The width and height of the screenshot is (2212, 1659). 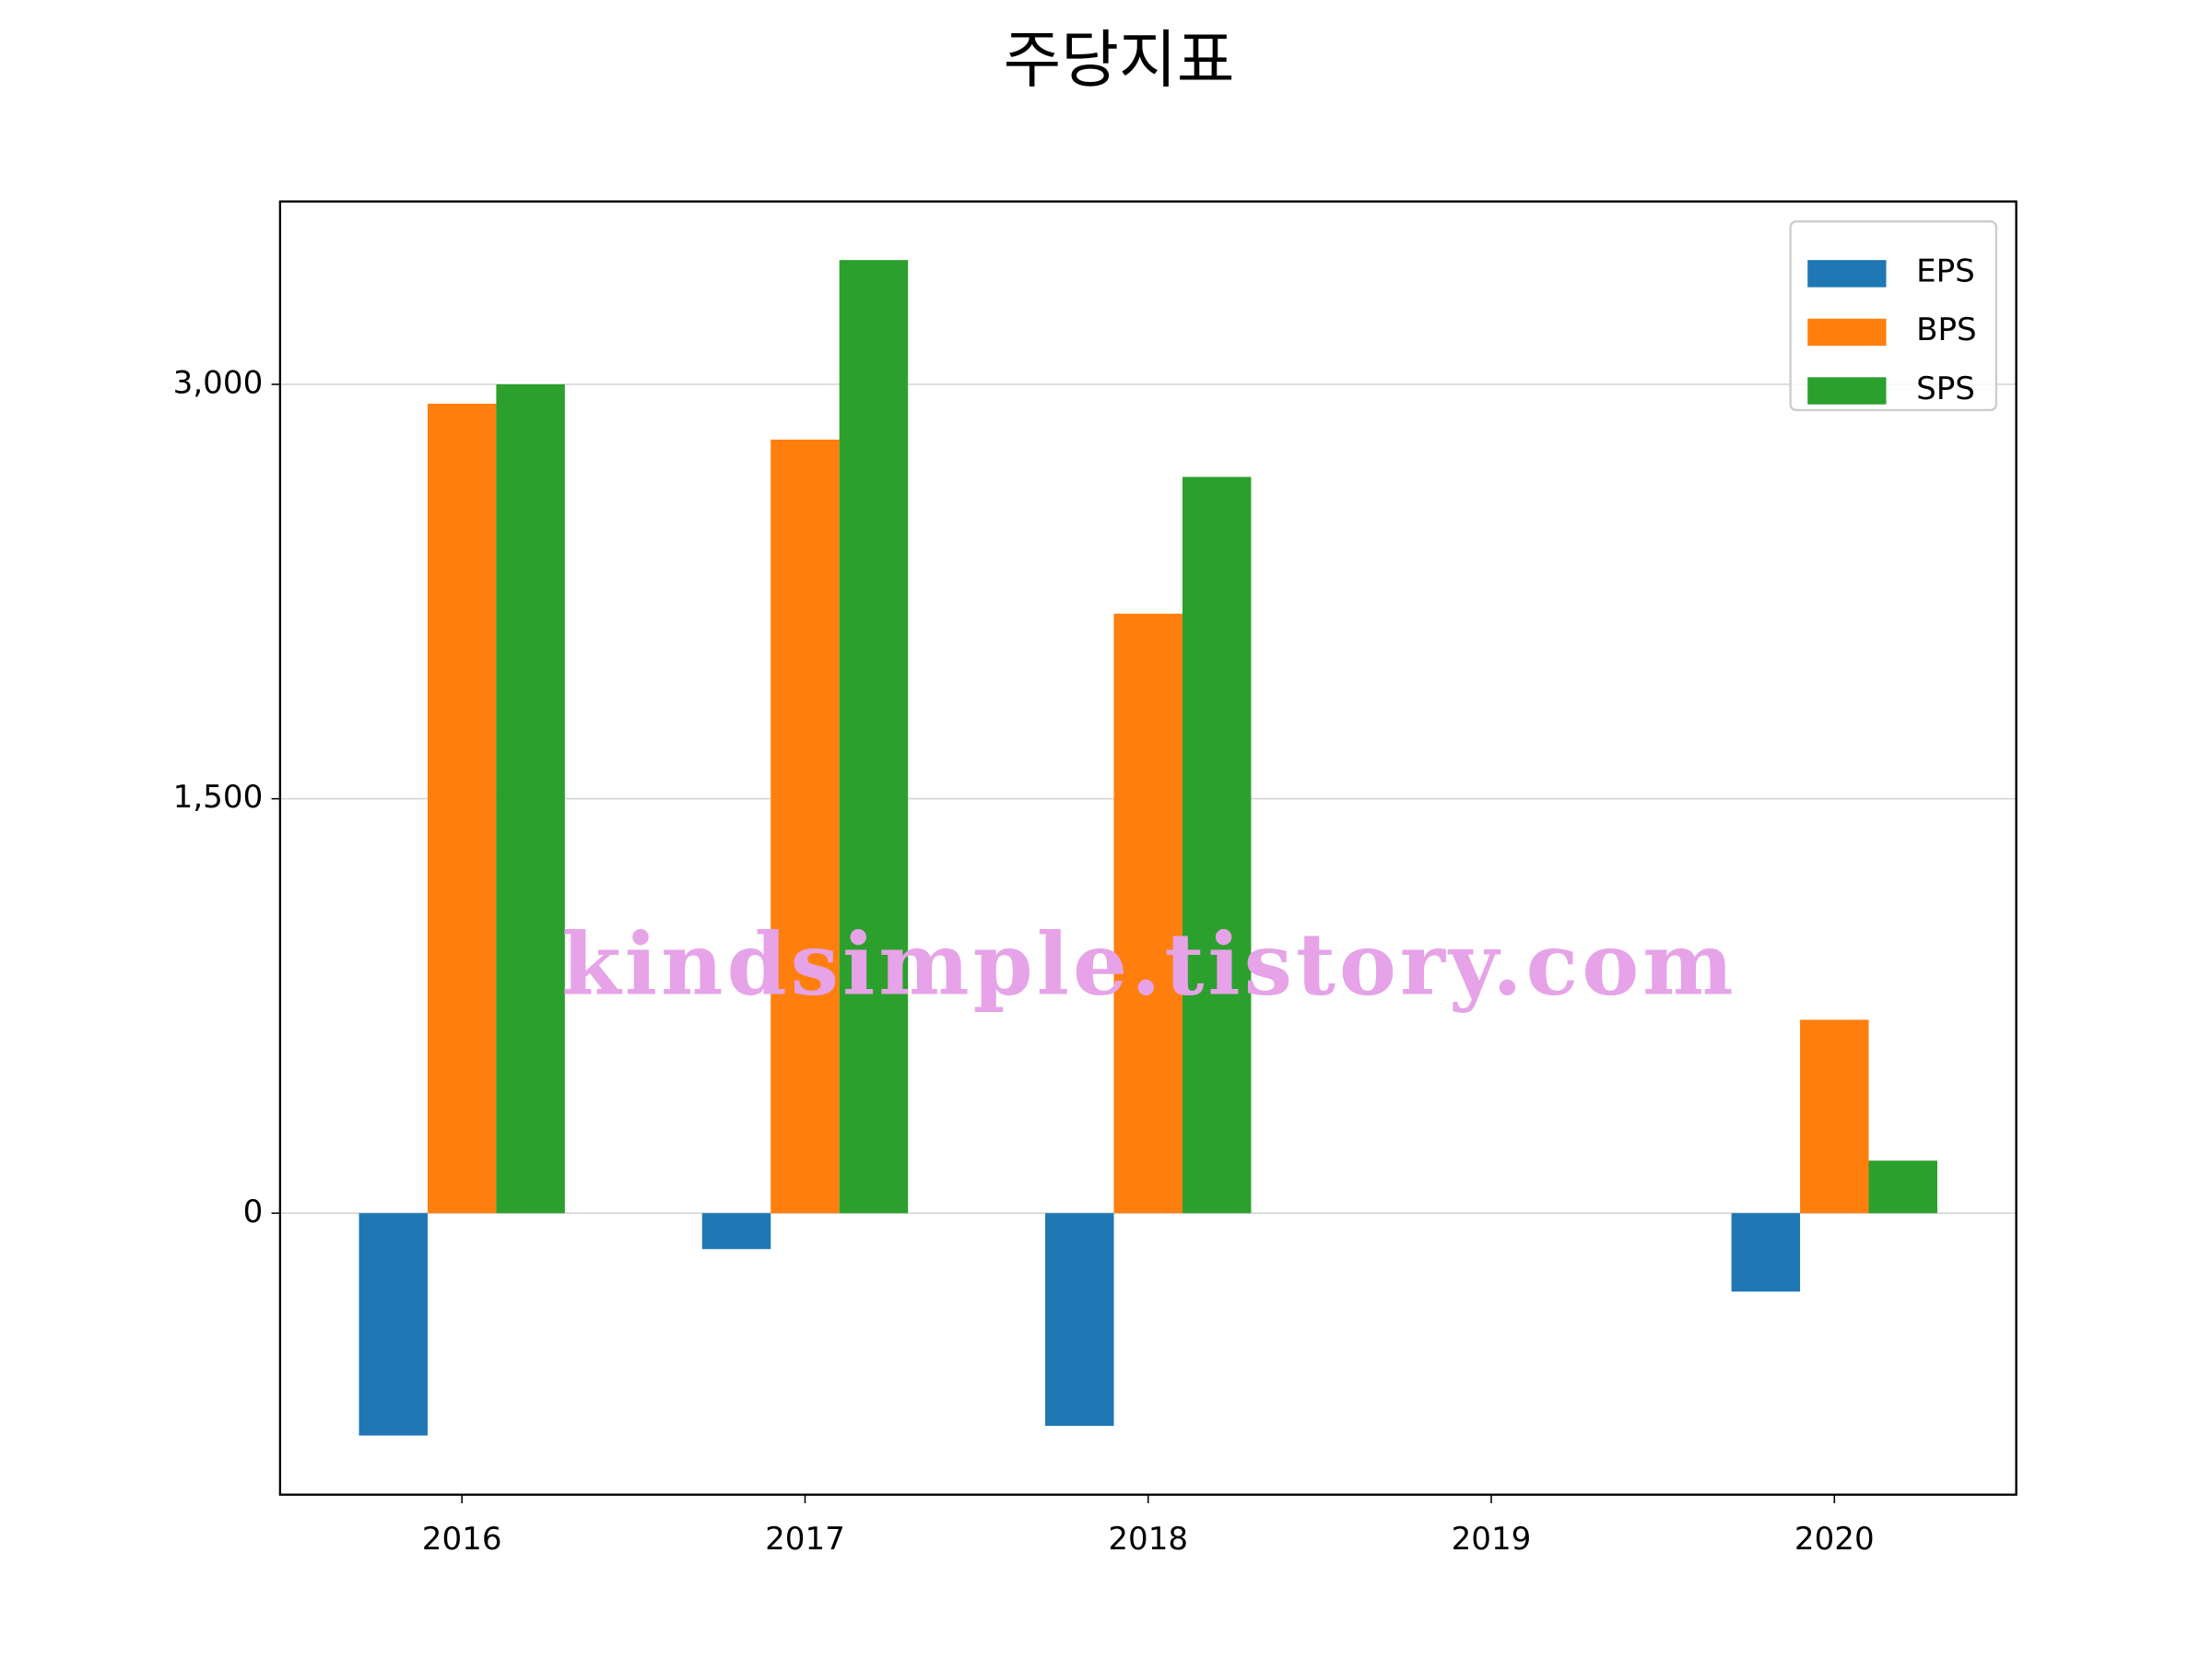 I want to click on watermark: kindsimple.tistory.com, so click(x=1147, y=964).